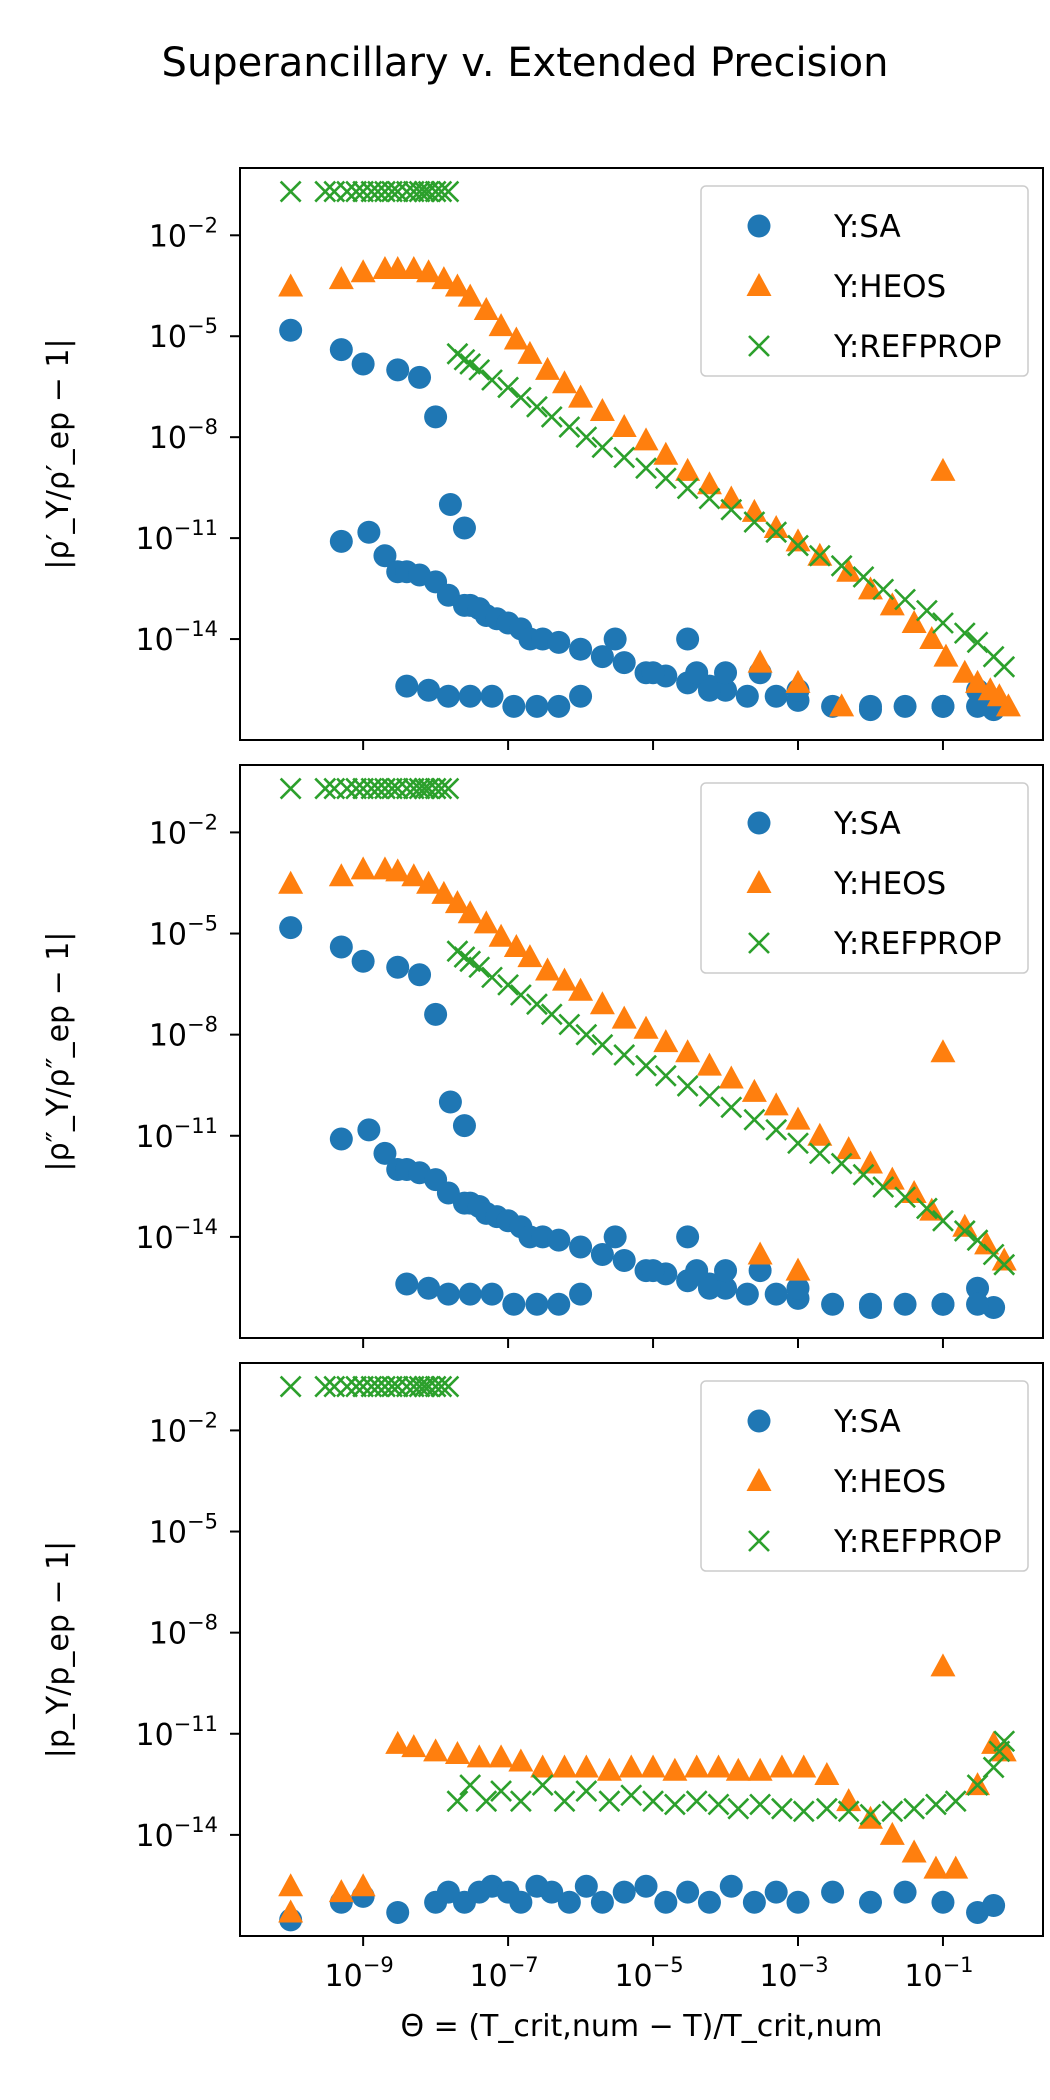 The height and width of the screenshot is (2100, 1050). What do you see at coordinates (58, 1650) in the screenshot?
I see `y-axis-label: |p_Y/p_ep − 1|` at bounding box center [58, 1650].